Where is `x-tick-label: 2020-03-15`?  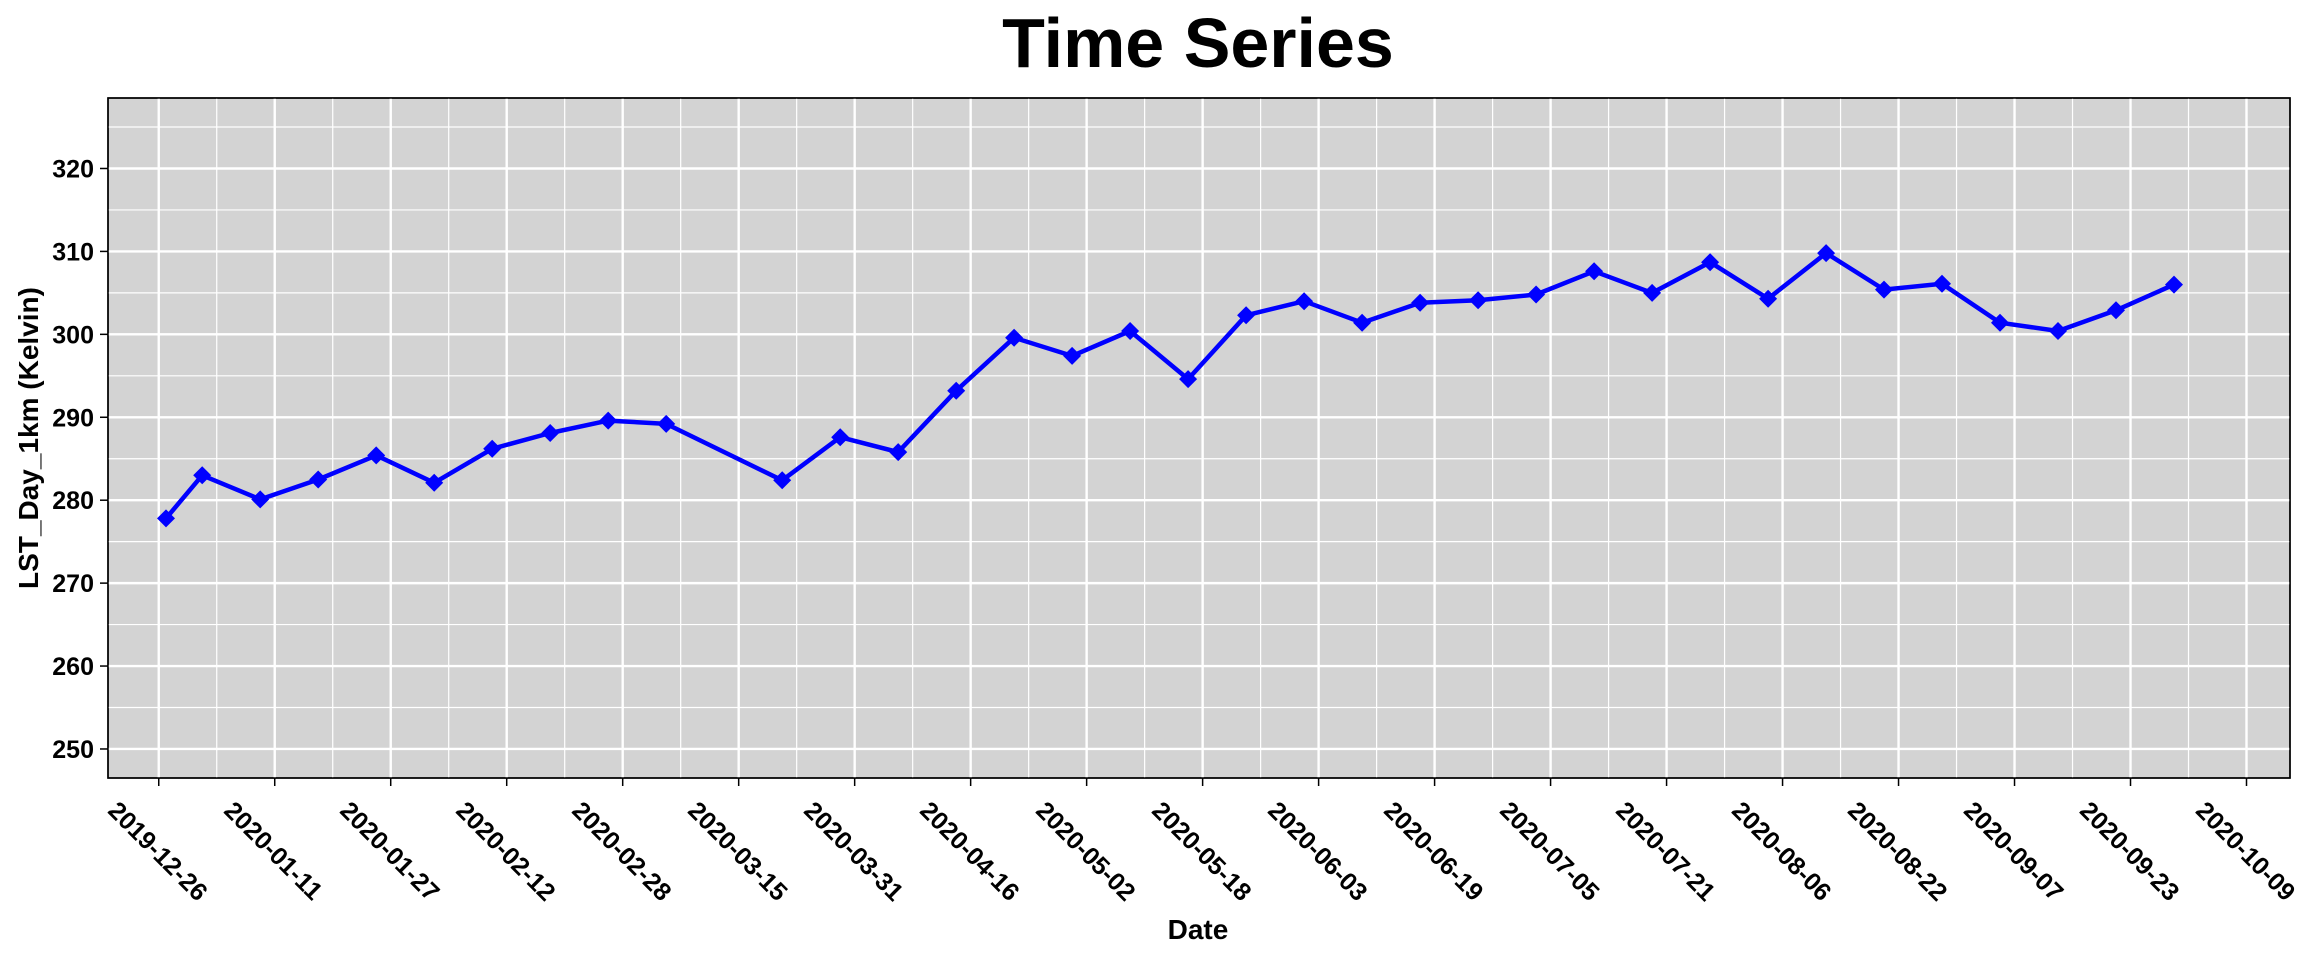
x-tick-label: 2020-03-15 is located at coordinates (737, 851).